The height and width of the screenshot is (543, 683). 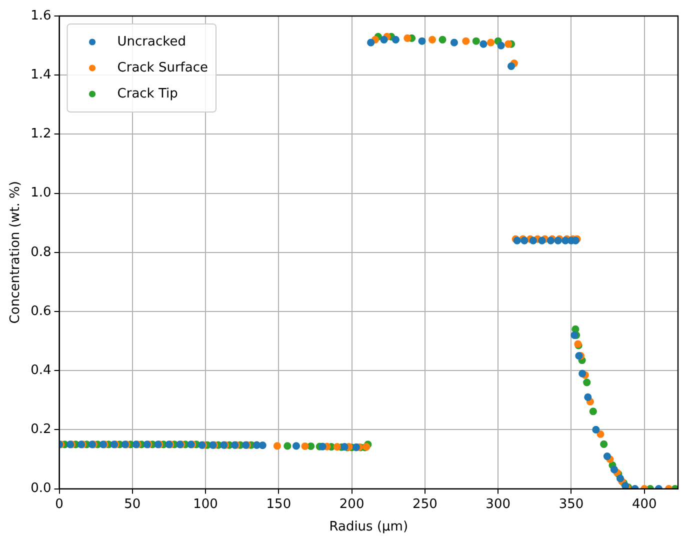 What do you see at coordinates (425, 504) in the screenshot?
I see `x-tick-label: 250` at bounding box center [425, 504].